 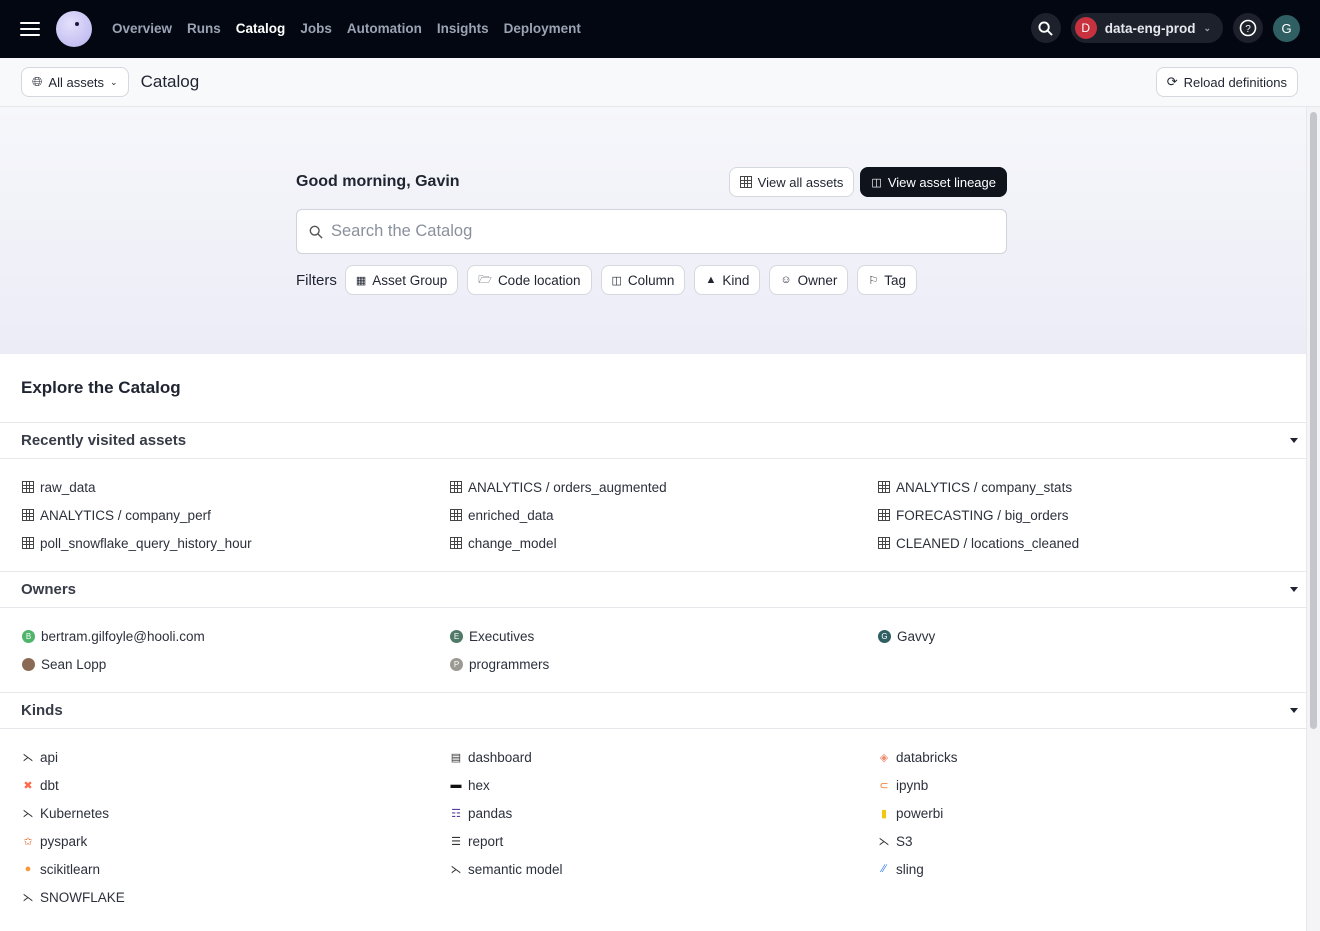 I want to click on owner-link: G Gavvy, so click(x=1092, y=636).